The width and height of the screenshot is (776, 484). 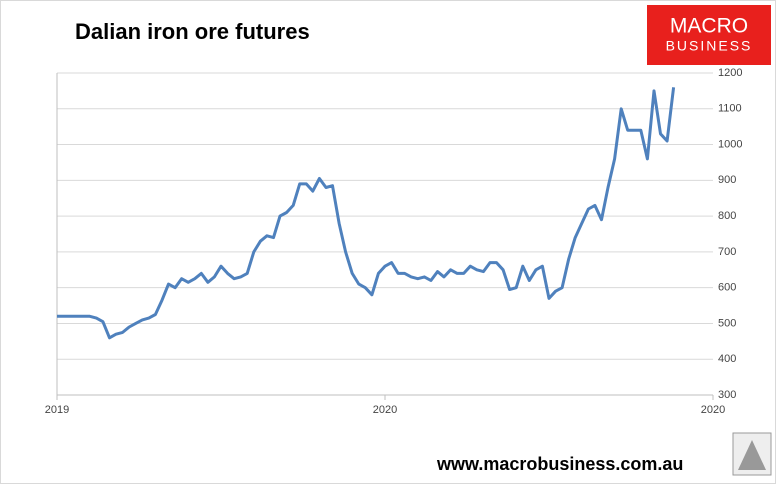 I want to click on chart-title: Dalian iron ore futures, so click(x=192, y=31).